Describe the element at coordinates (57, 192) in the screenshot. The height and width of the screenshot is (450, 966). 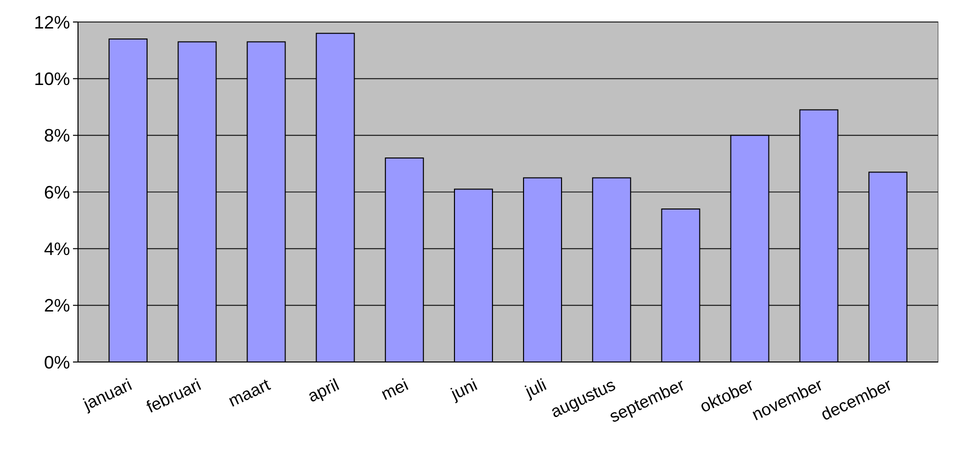
I see `y-tick-label: 6%` at that location.